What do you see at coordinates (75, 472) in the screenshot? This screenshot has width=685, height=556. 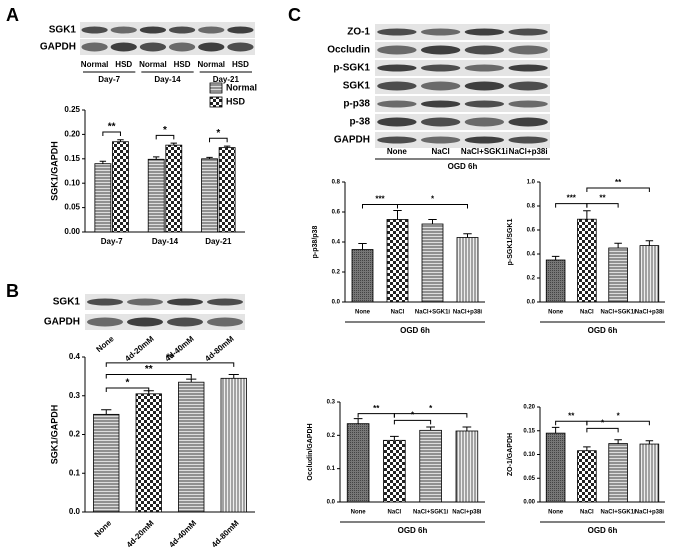 I see `y-tick-label: 0.1` at bounding box center [75, 472].